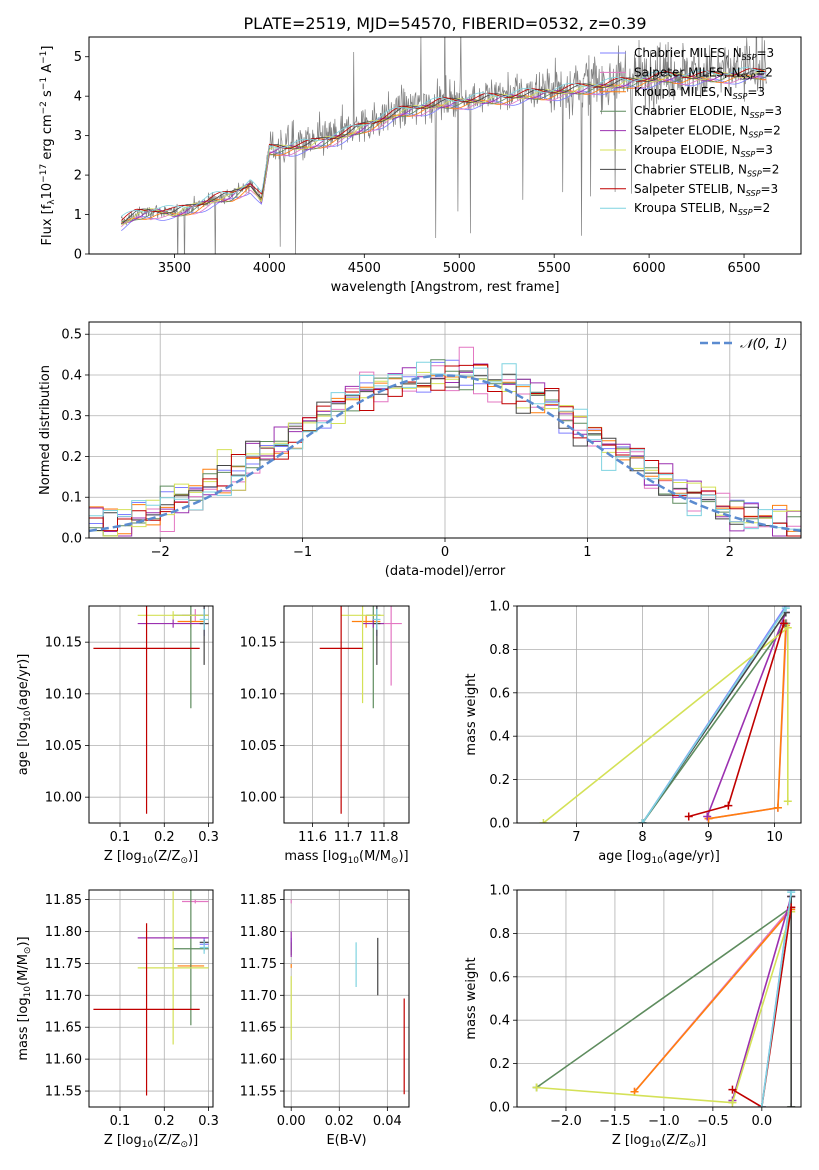  Describe the element at coordinates (258, 1028) in the screenshot. I see `y-tick-label: 11.65` at that location.